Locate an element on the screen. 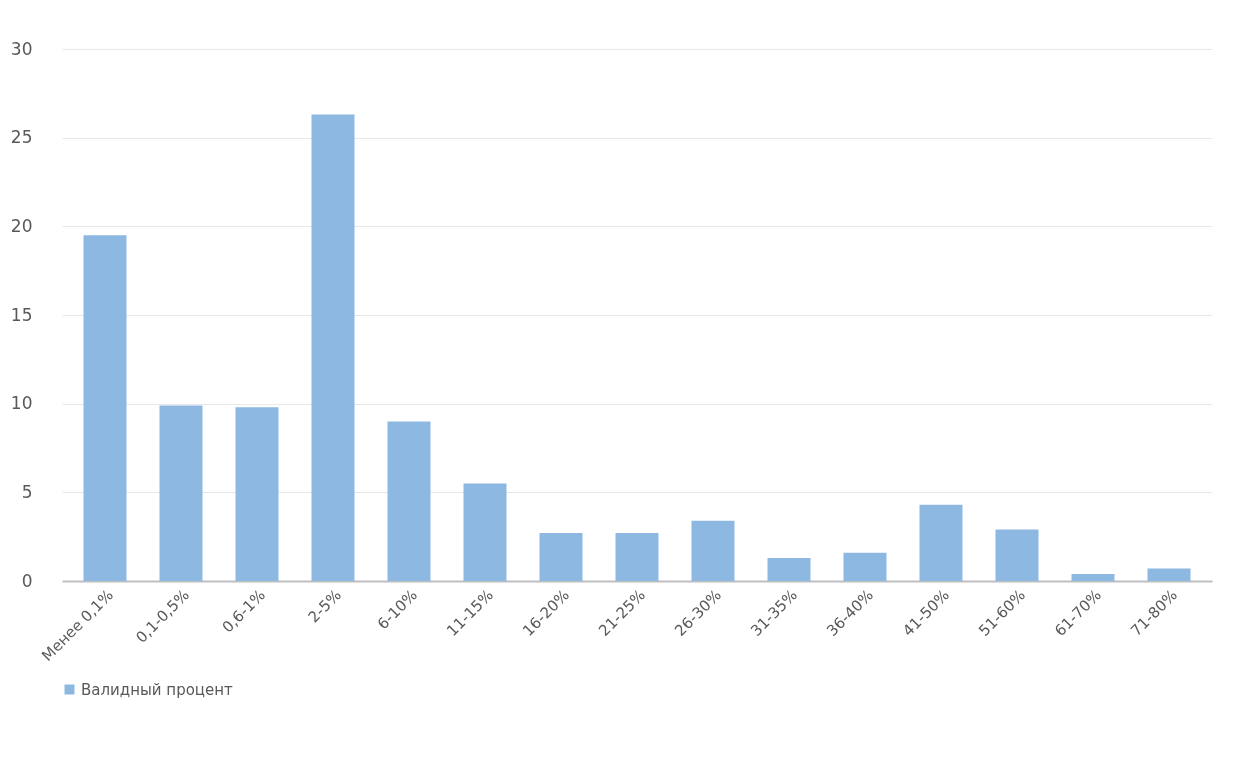 The height and width of the screenshot is (769, 1258). y-tick-label: 30 is located at coordinates (21, 48).